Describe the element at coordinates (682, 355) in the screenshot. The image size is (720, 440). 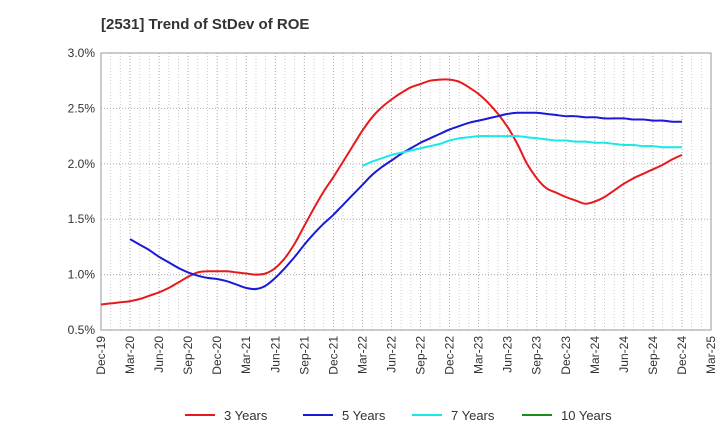
I see `x-tick-label: Dec-24` at that location.